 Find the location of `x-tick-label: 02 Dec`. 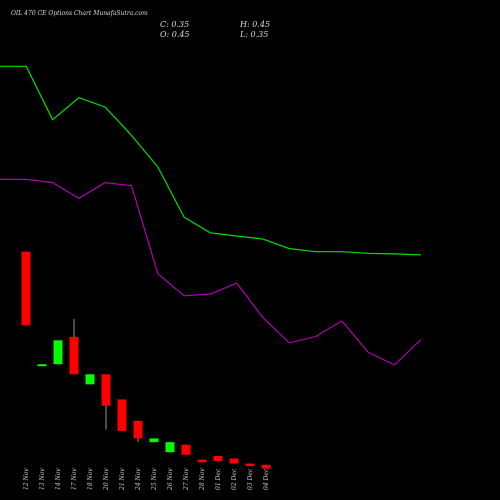

x-tick-label: 02 Dec is located at coordinates (234, 479).